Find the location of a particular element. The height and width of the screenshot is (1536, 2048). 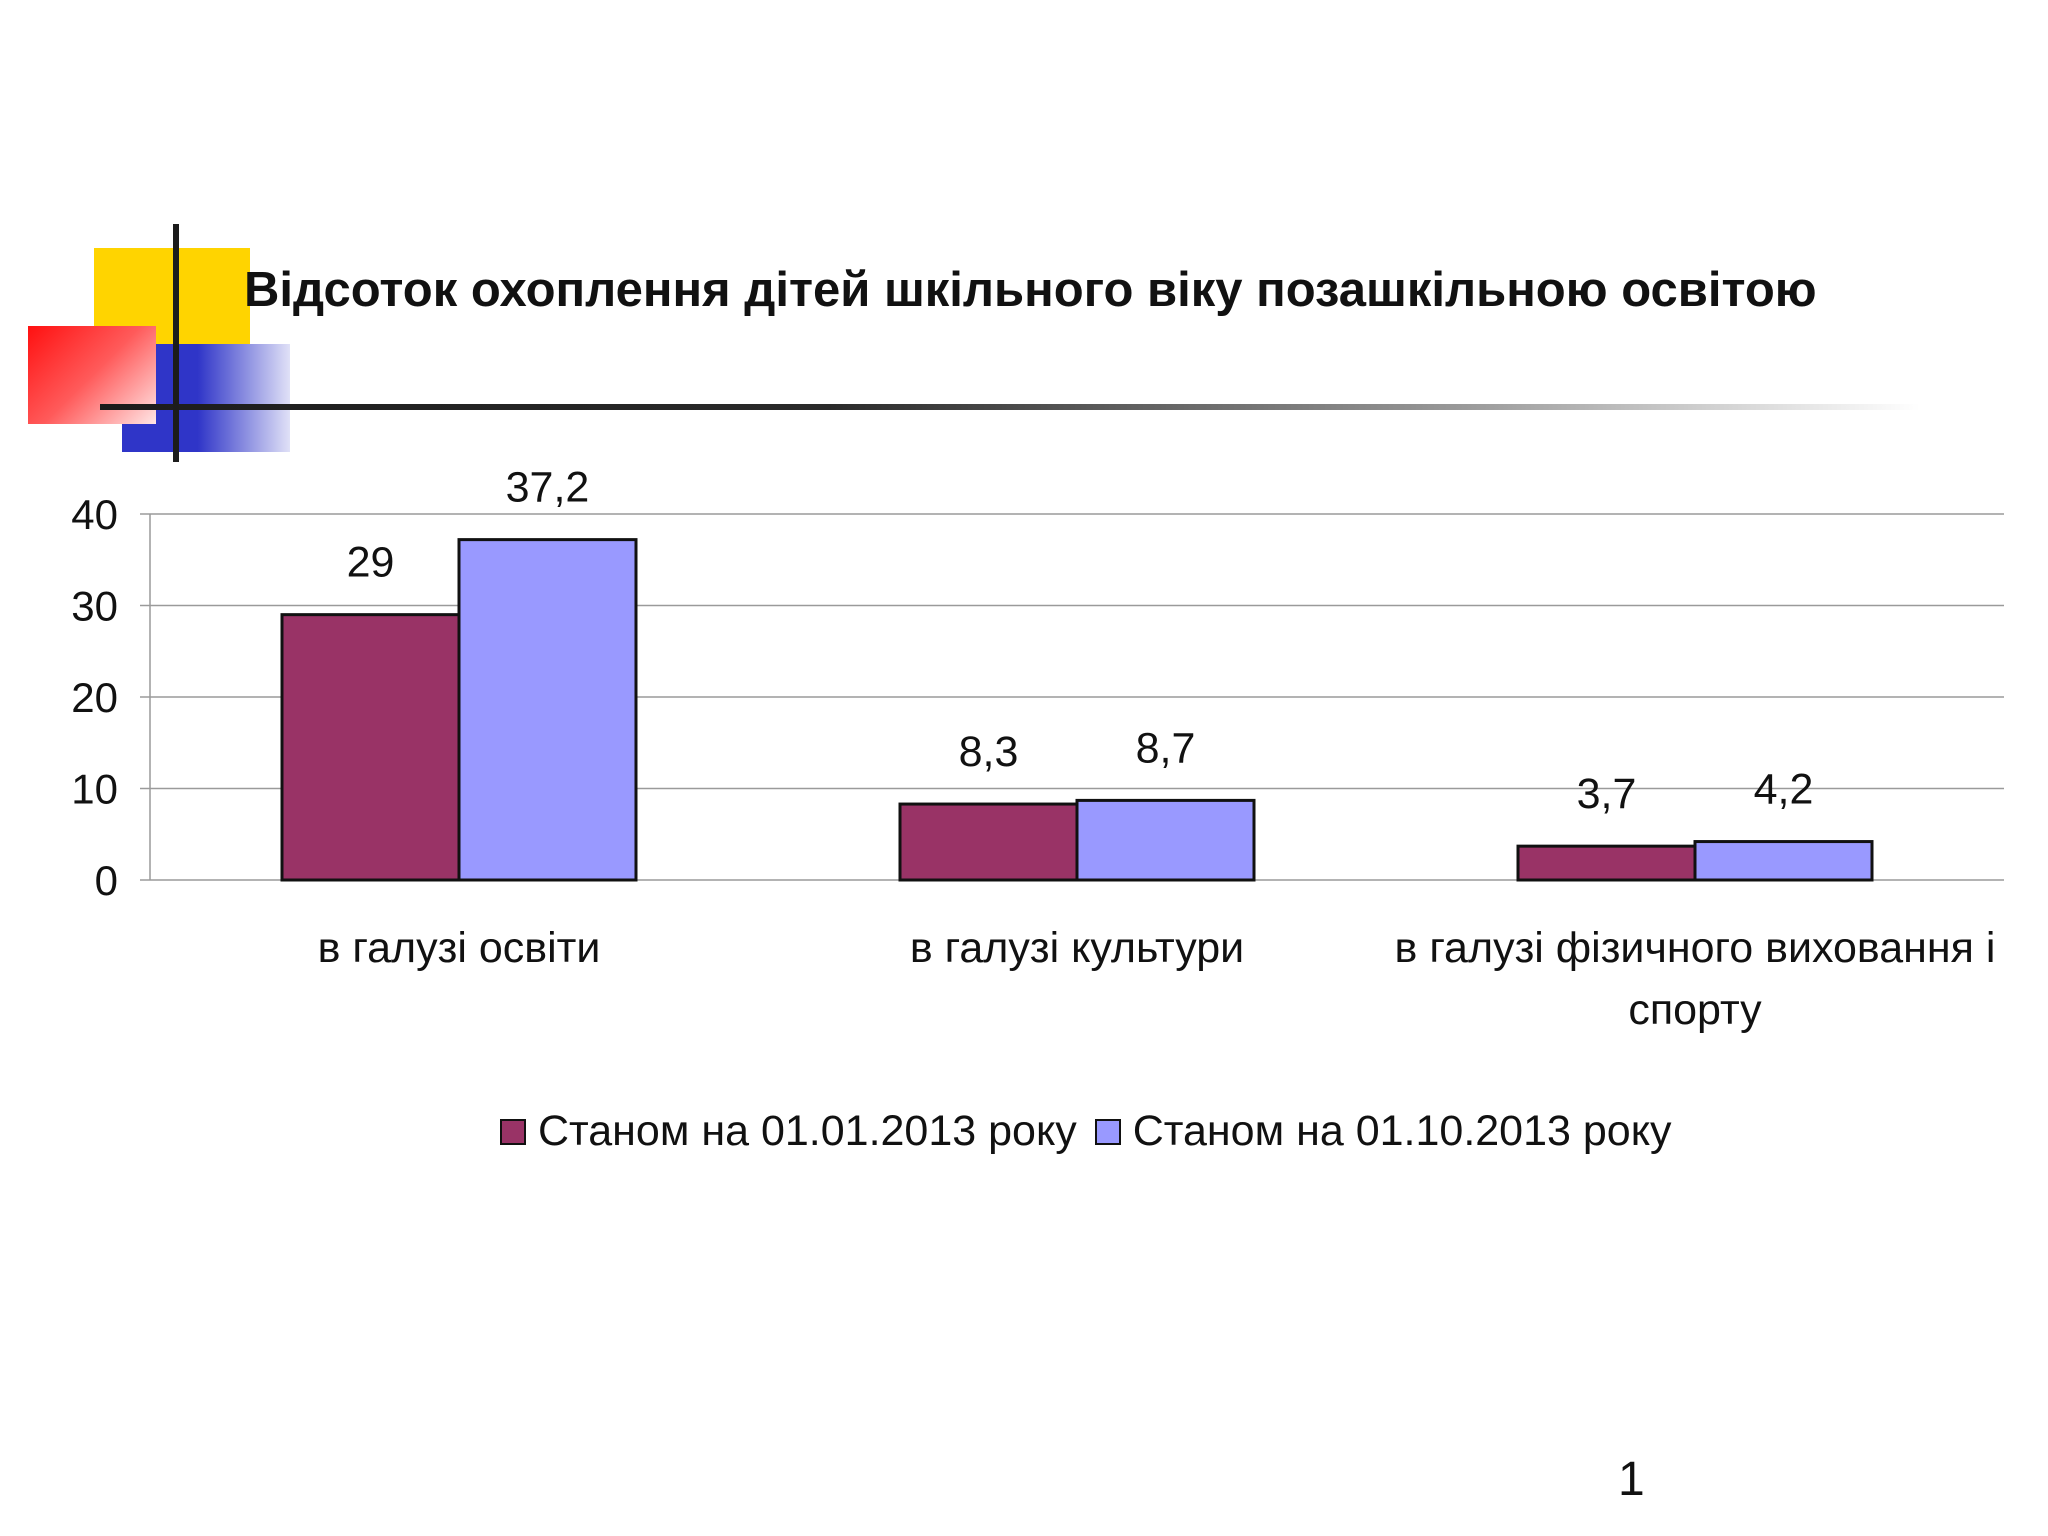

x-tick-label: в галузі освіти is located at coordinates (459, 948).